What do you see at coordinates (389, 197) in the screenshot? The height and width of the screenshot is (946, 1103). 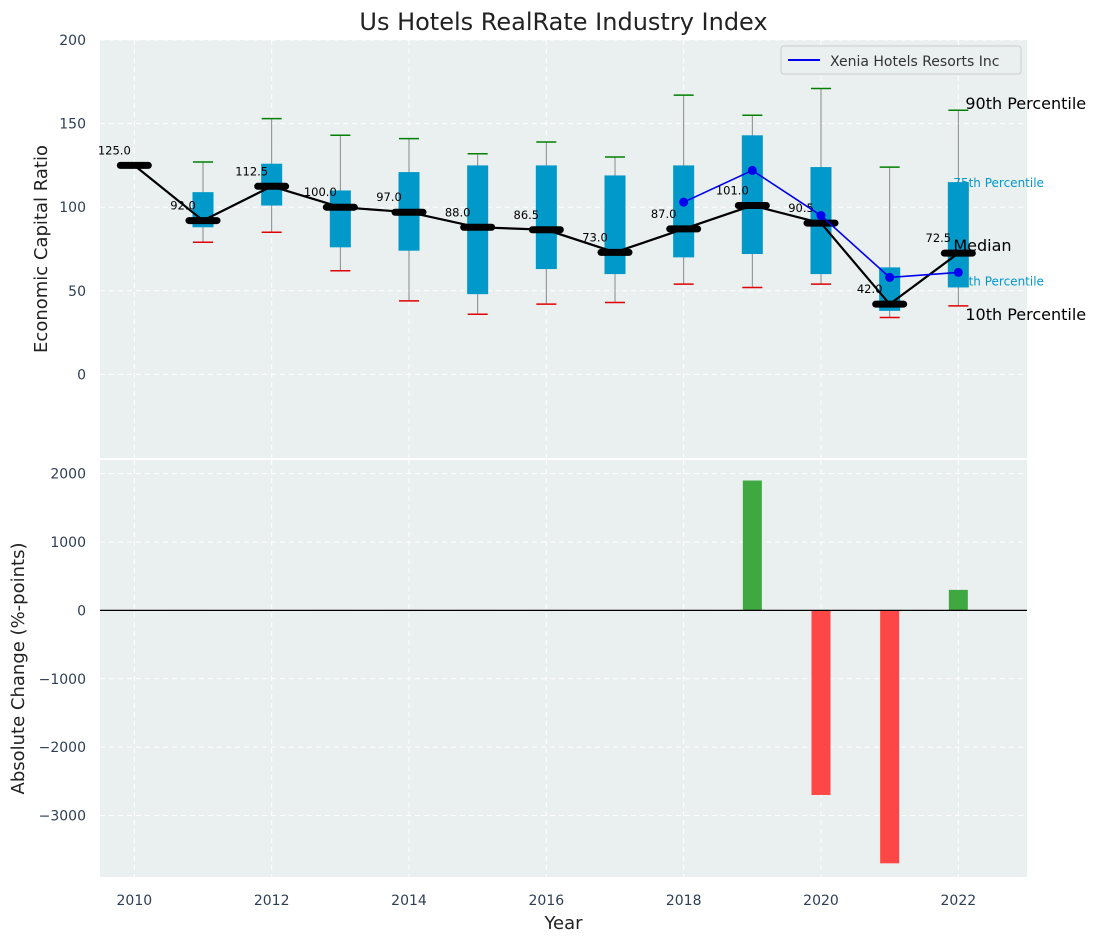 I see `median-value-label: 97.0` at bounding box center [389, 197].